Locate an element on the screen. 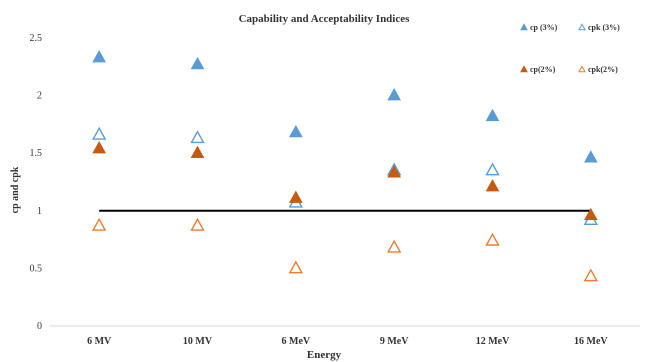 This screenshot has width=649, height=362. legend-label: cpk(2%) is located at coordinates (603, 69).